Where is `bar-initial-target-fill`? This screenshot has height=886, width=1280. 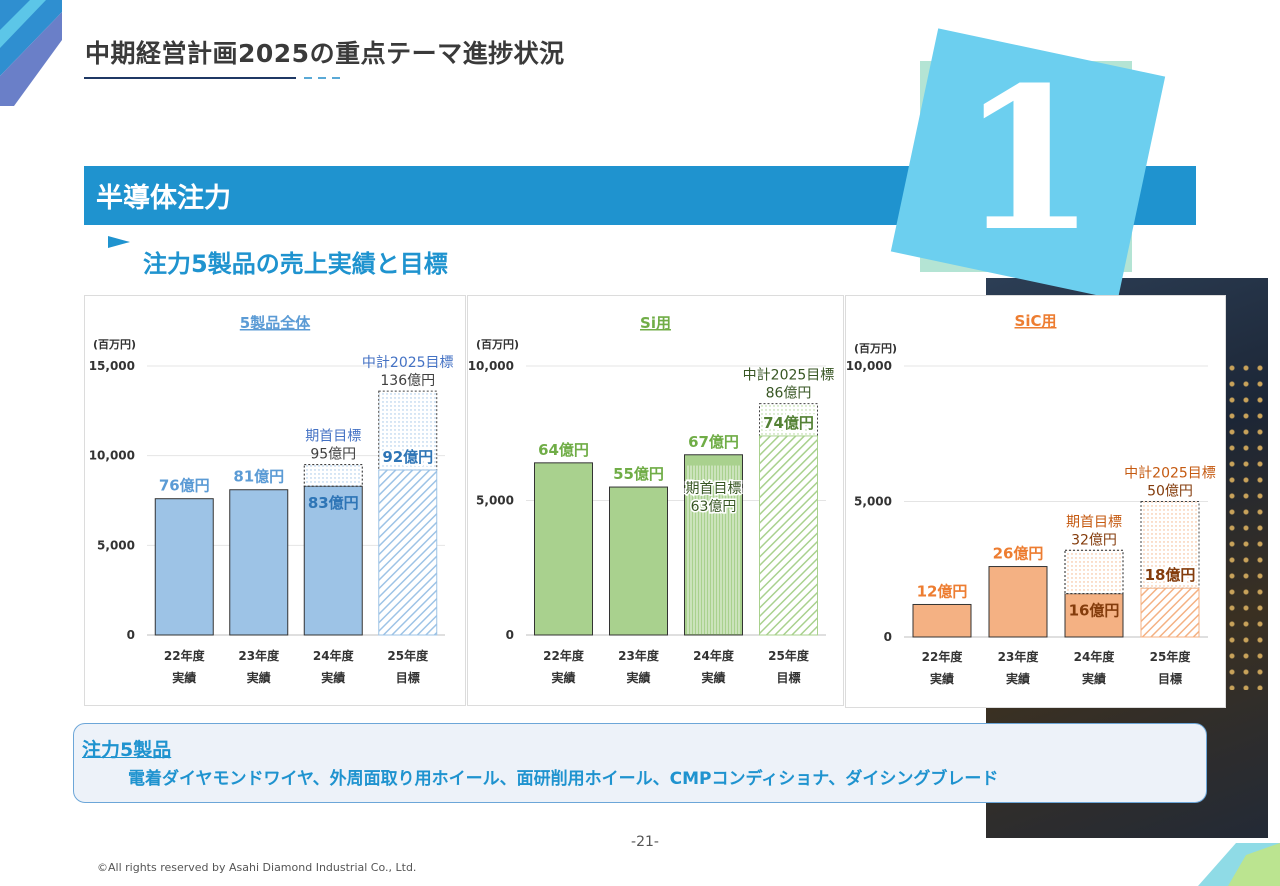
bar-initial-target-fill is located at coordinates (713, 549).